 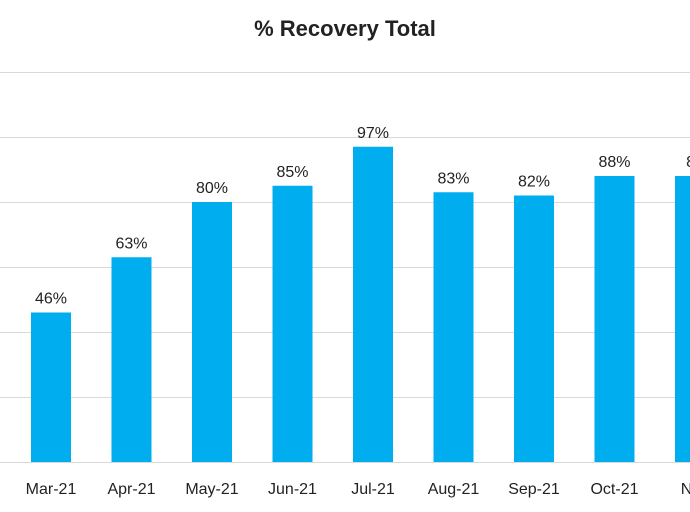 I want to click on x-tick-label: Jun-21, so click(x=292, y=489).